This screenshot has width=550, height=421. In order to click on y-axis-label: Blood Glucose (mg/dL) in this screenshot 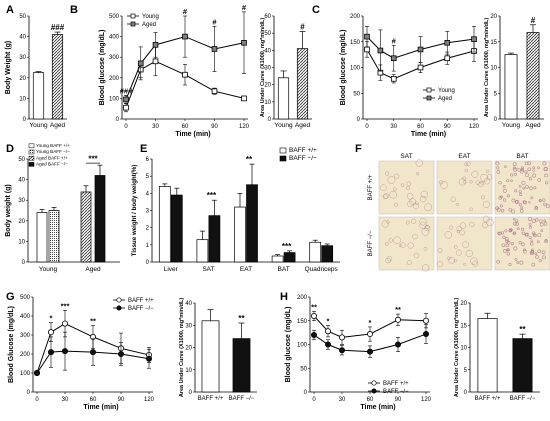, I will do `click(11, 344)`.